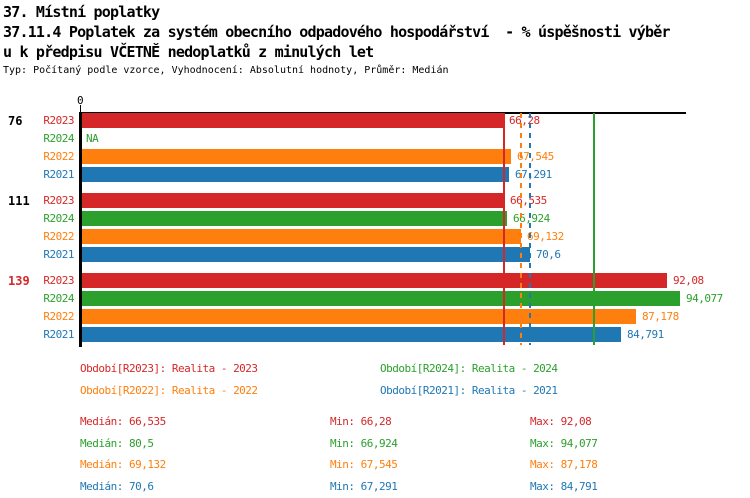 The width and height of the screenshot is (750, 498). I want to click on median-line-R2024, so click(594, 229).